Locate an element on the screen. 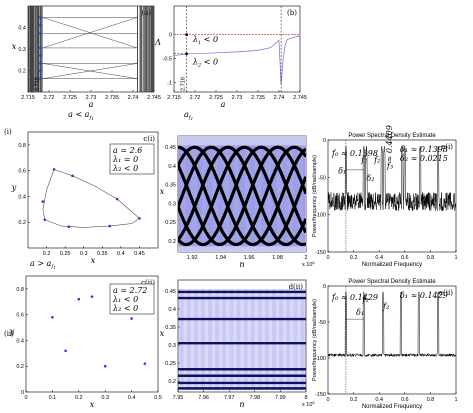  lambda2-rest: < 0 is located at coordinates (209, 61).